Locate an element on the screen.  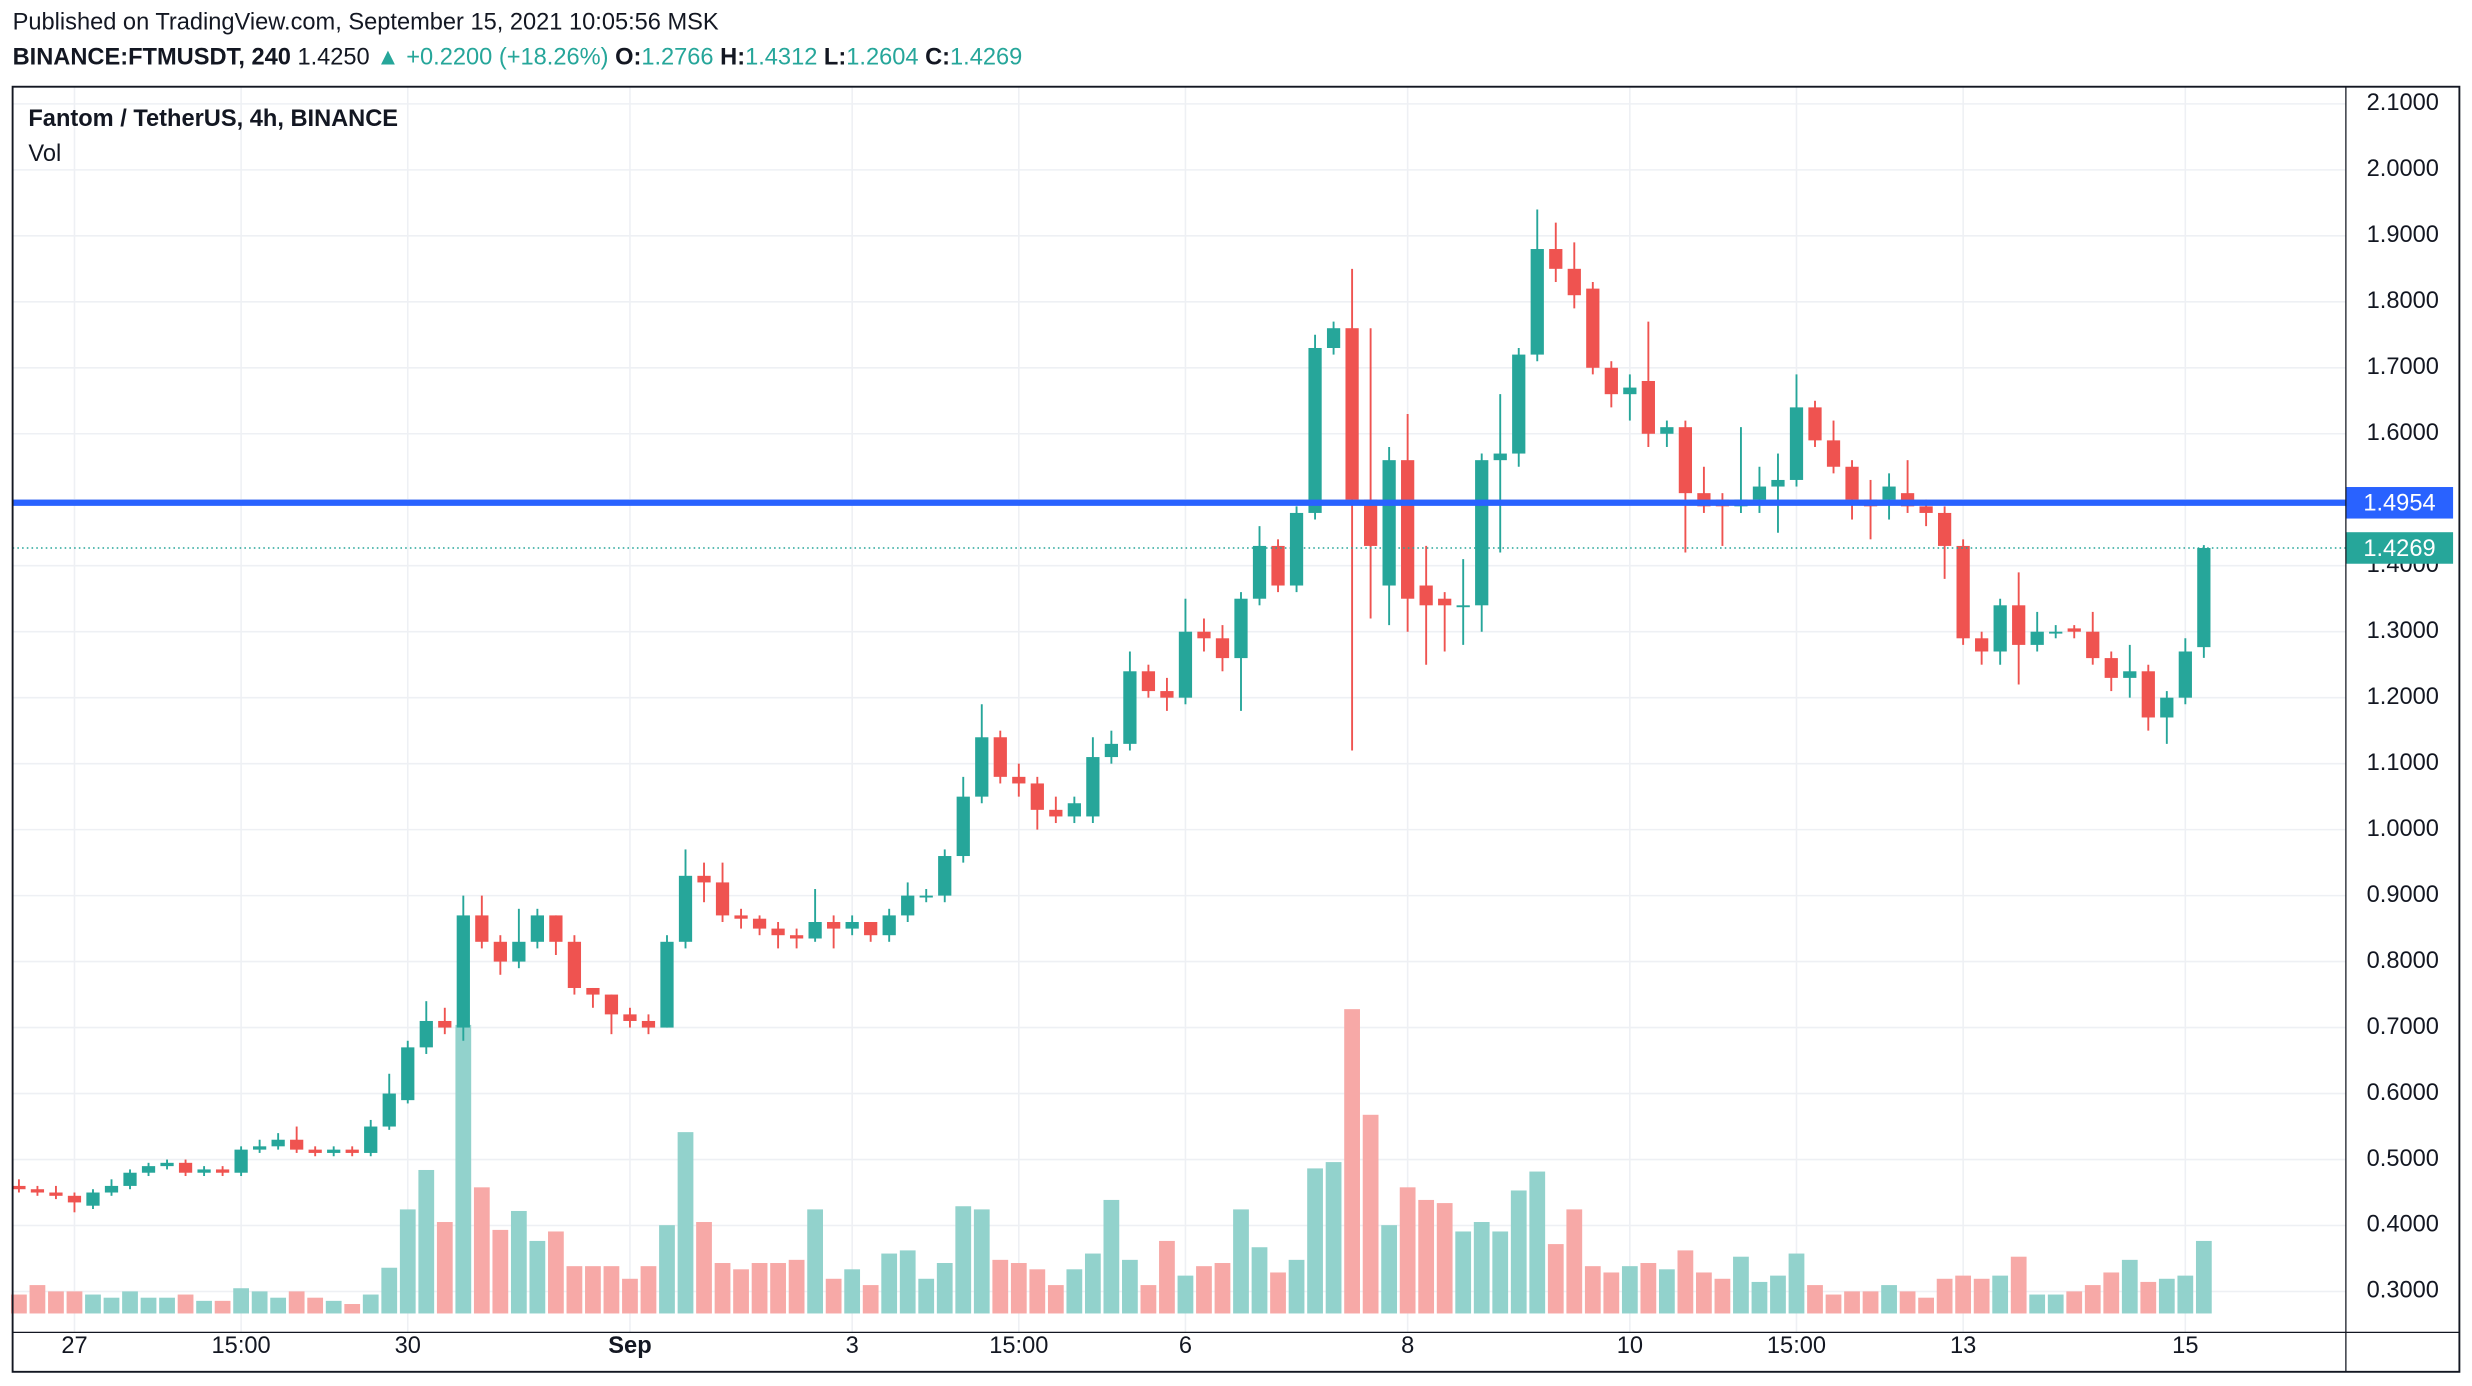
last-price-box is located at coordinates (2399, 548).